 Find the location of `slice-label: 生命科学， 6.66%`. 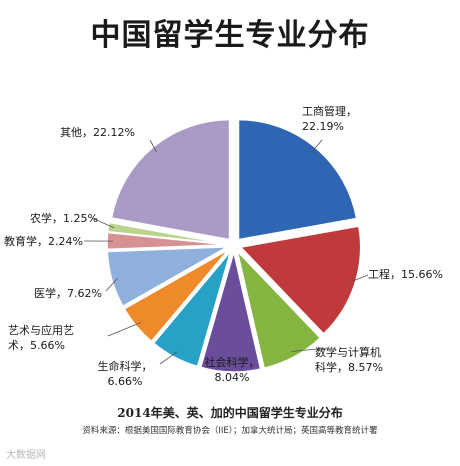

slice-label: 生命科学， 6.66% is located at coordinates (125, 373).